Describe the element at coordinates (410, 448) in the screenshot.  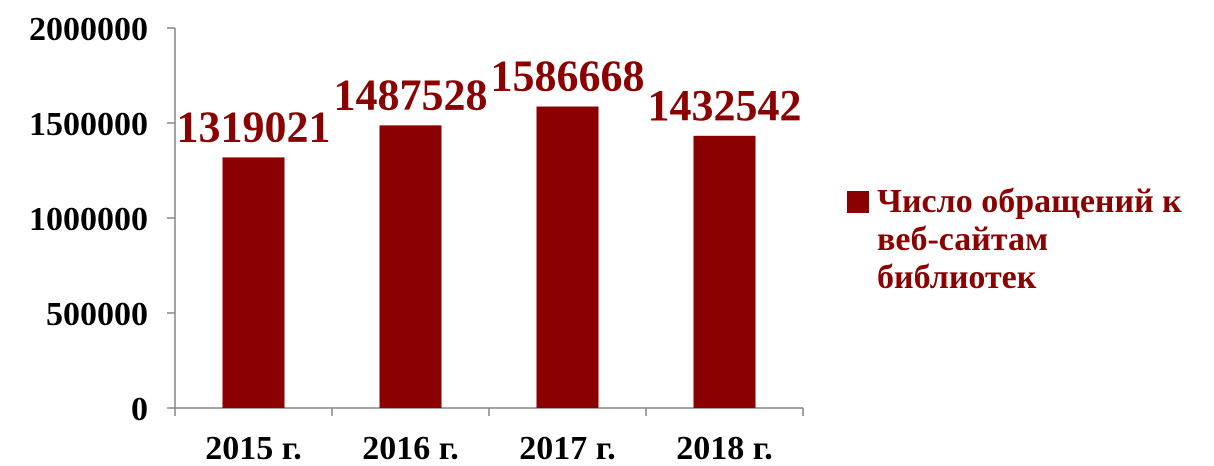
I see `x-tick-label: 2016 г.` at that location.